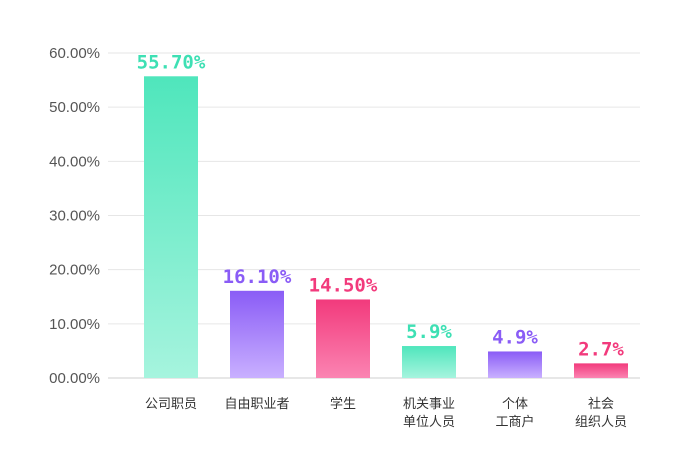  I want to click on category-label: 机关事业单位人员, so click(429, 413).